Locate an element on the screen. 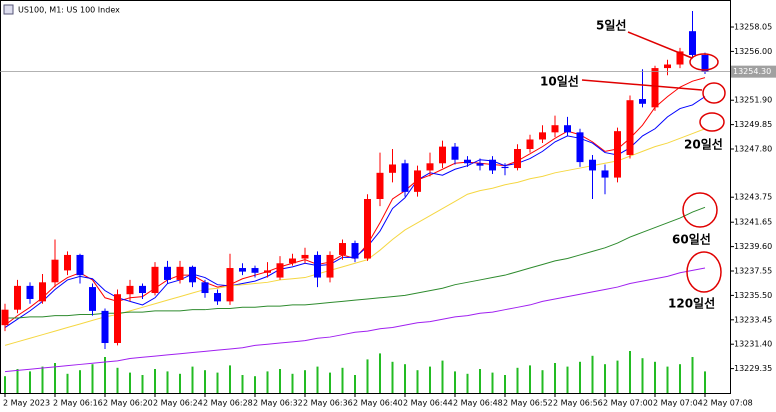  y-tick-label: 13239.60 is located at coordinates (753, 246).